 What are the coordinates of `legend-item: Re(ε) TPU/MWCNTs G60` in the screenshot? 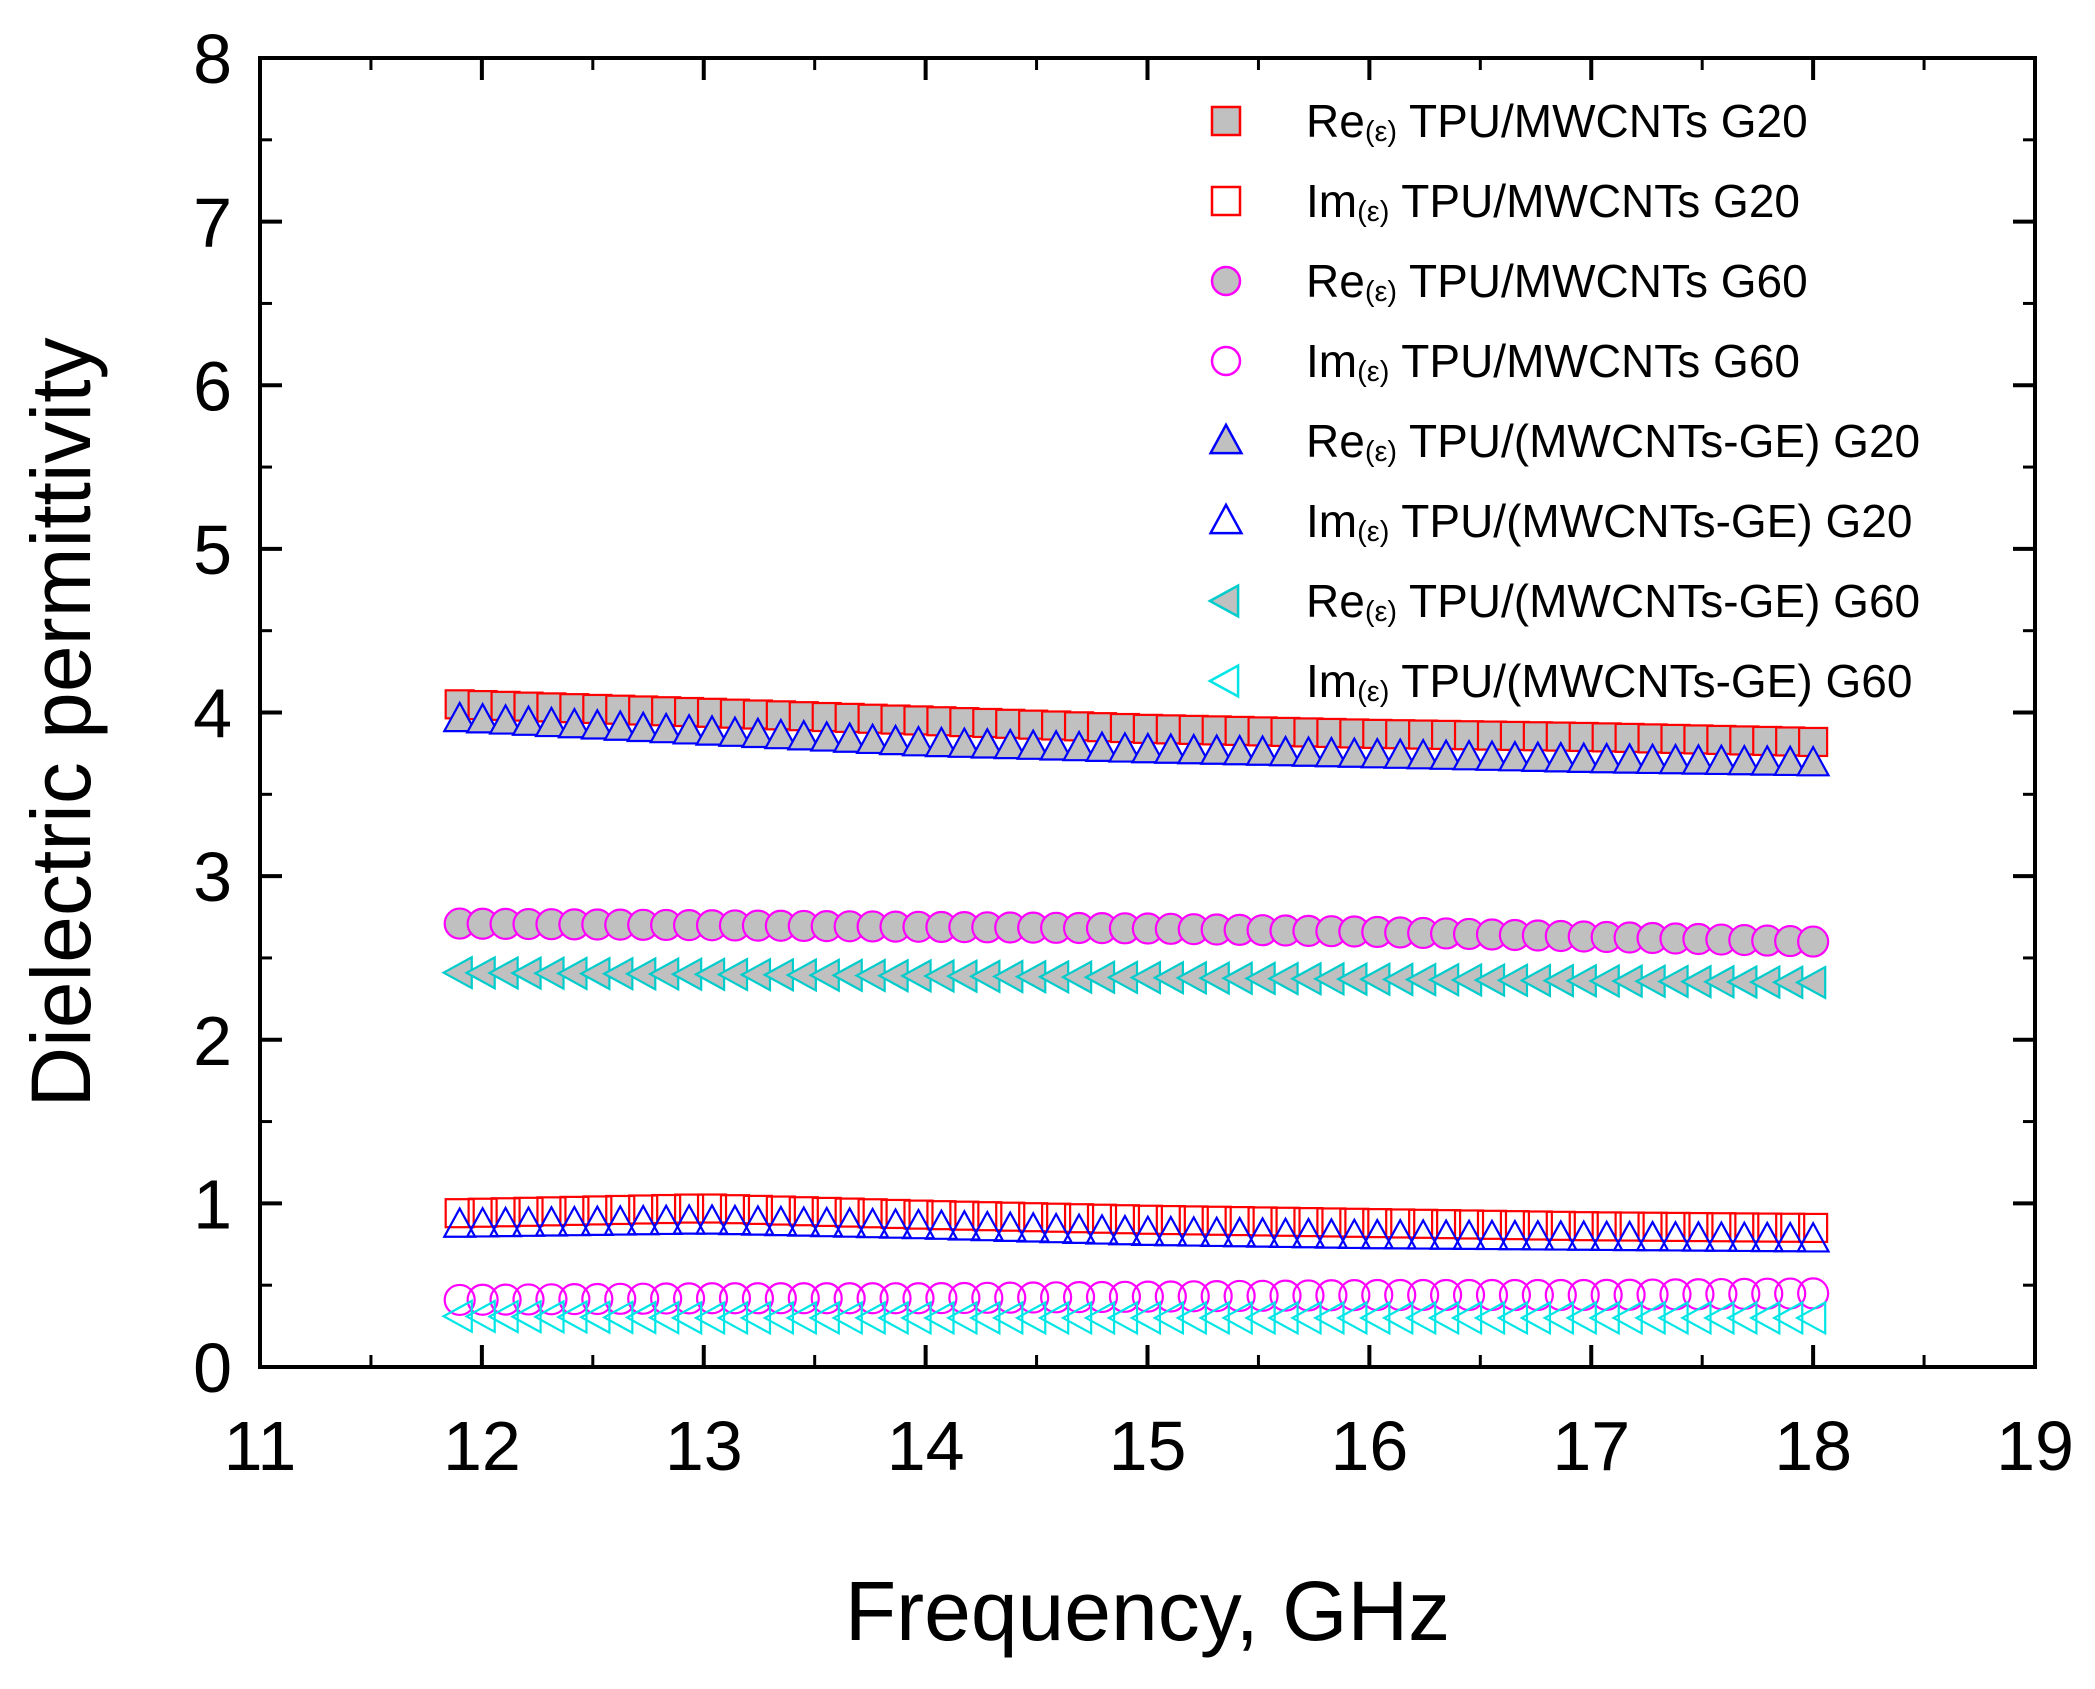 It's located at (1509, 281).